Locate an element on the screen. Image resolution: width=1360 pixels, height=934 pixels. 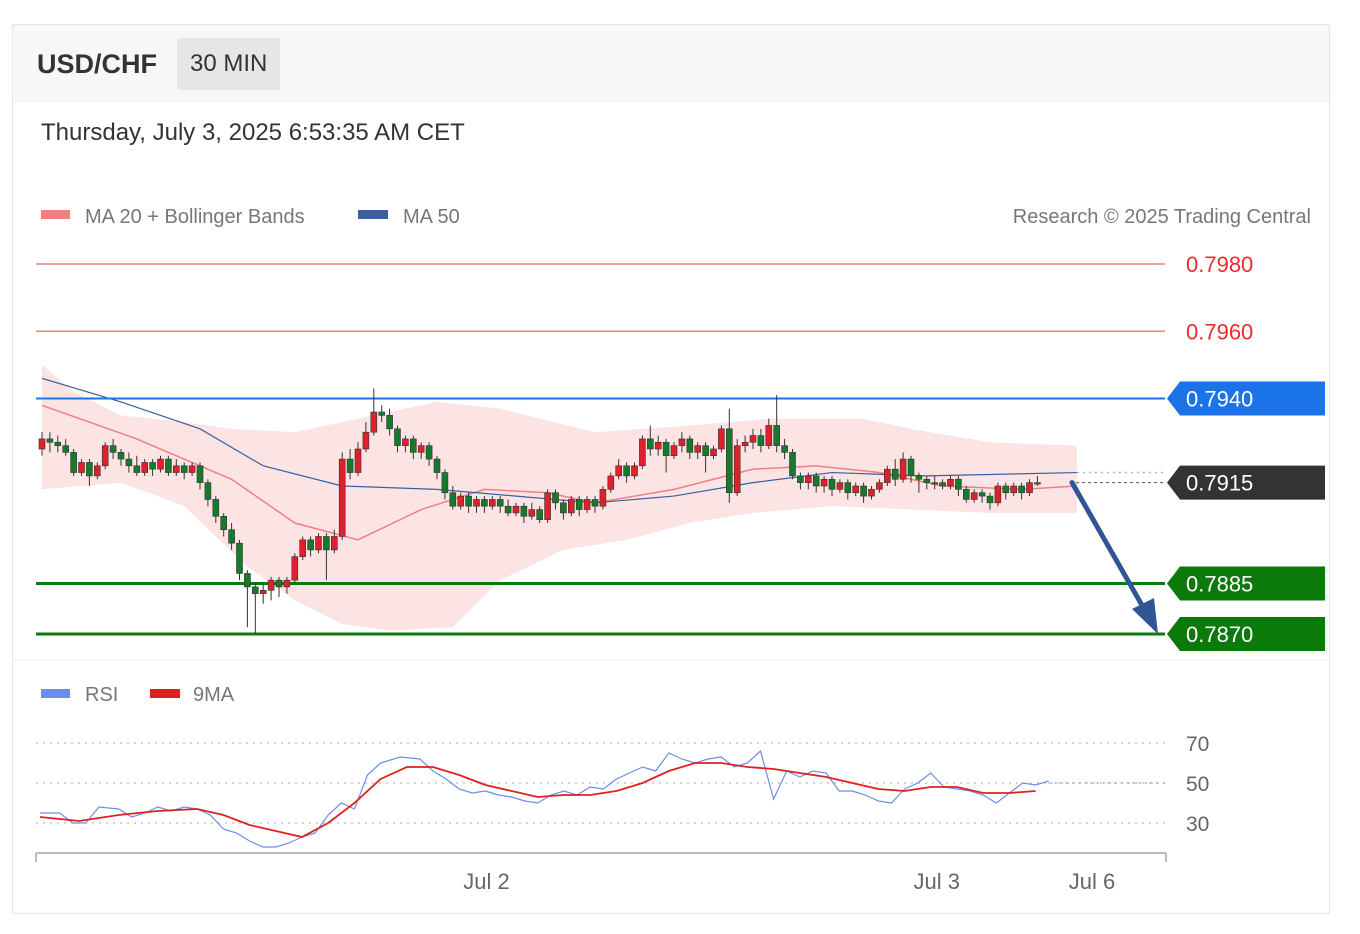
rsi-legend-label: RSI is located at coordinates (101, 695).